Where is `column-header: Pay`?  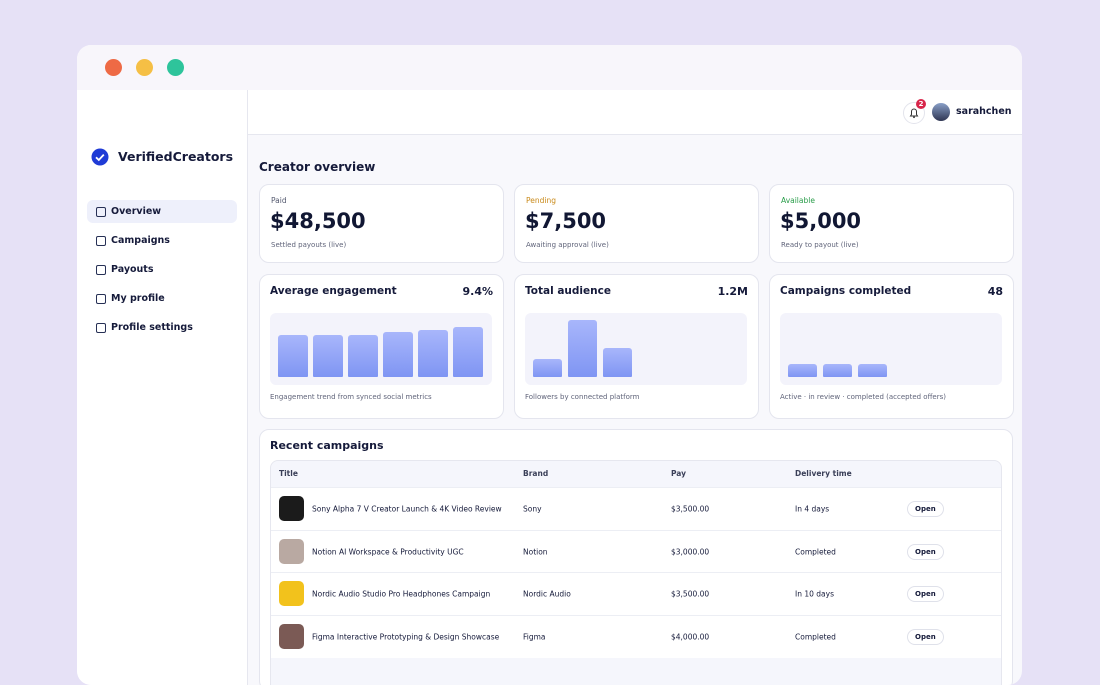 column-header: Pay is located at coordinates (679, 473).